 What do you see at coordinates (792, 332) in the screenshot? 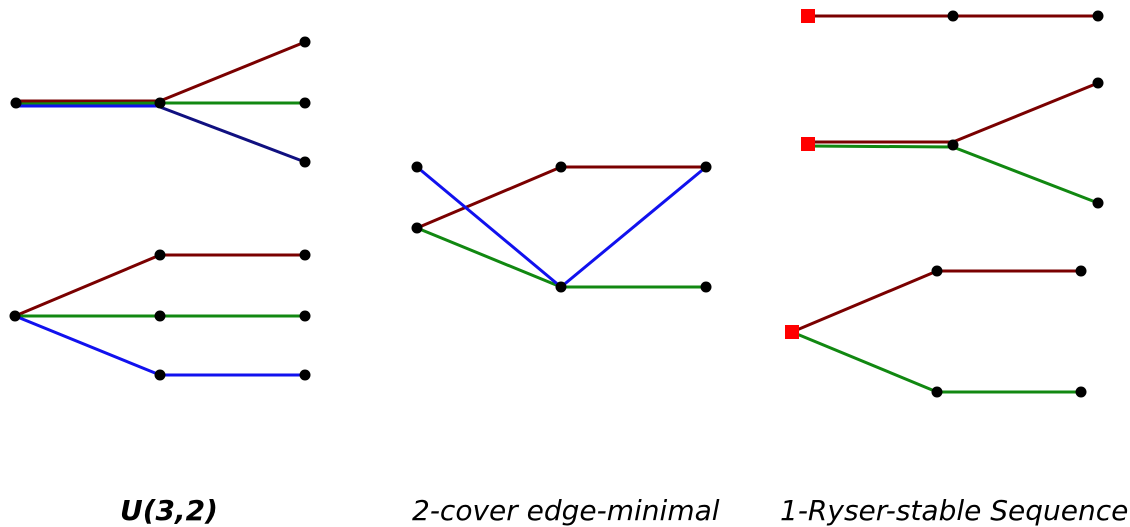
I see `ryser-bottom-square-node` at bounding box center [792, 332].